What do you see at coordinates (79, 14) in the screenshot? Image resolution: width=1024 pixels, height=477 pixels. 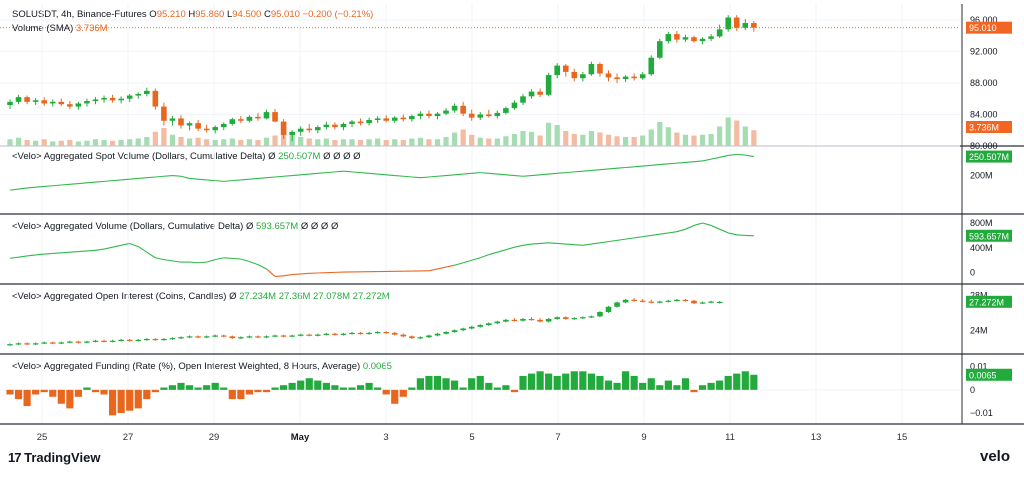 I see `symbol-title: SOLUSDT, 4h, Binance-Futures` at bounding box center [79, 14].